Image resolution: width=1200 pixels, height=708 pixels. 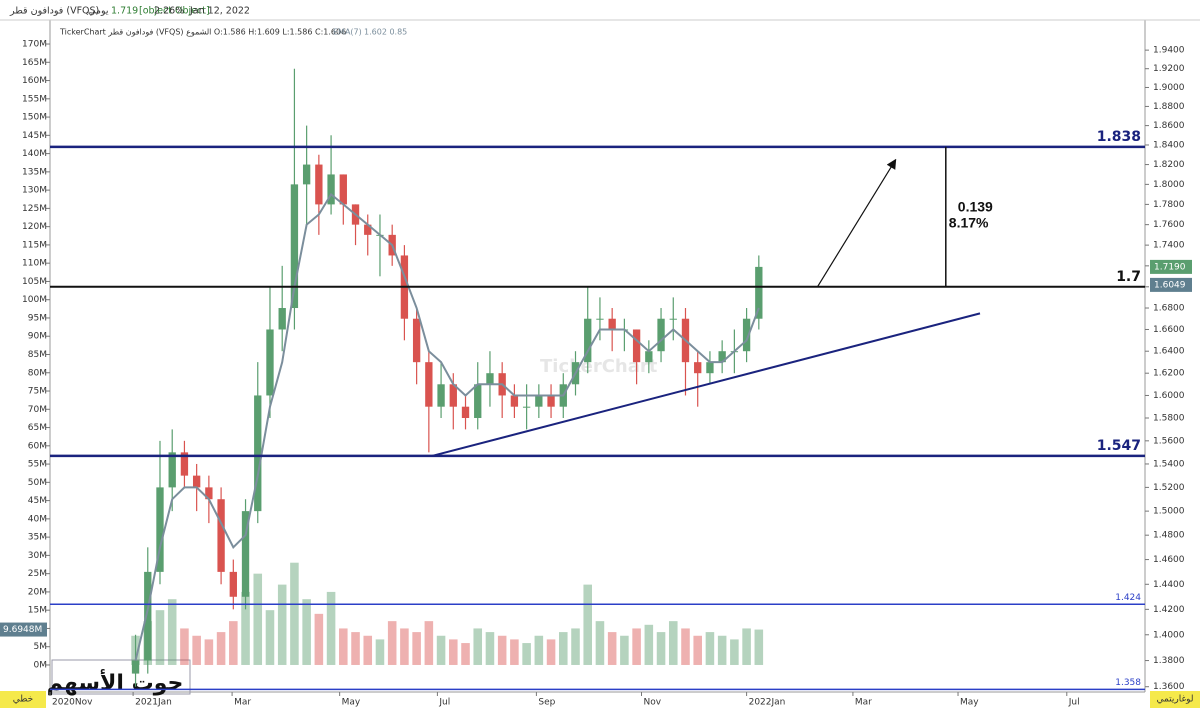 I want to click on x-tick-label: Mar, so click(x=863, y=703).